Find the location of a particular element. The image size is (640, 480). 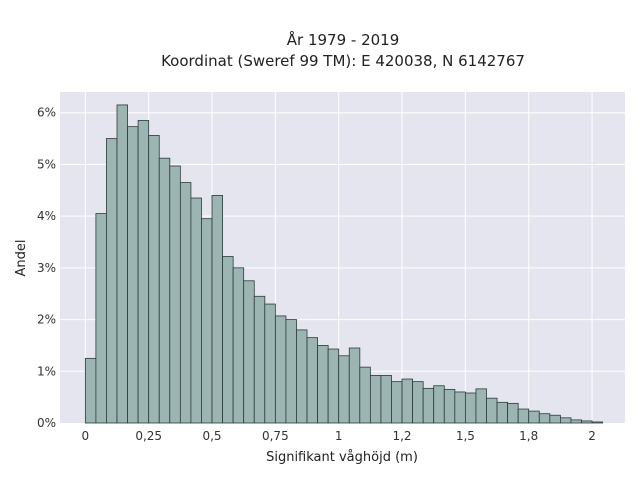

x-tick-label: 0 is located at coordinates (86, 436).